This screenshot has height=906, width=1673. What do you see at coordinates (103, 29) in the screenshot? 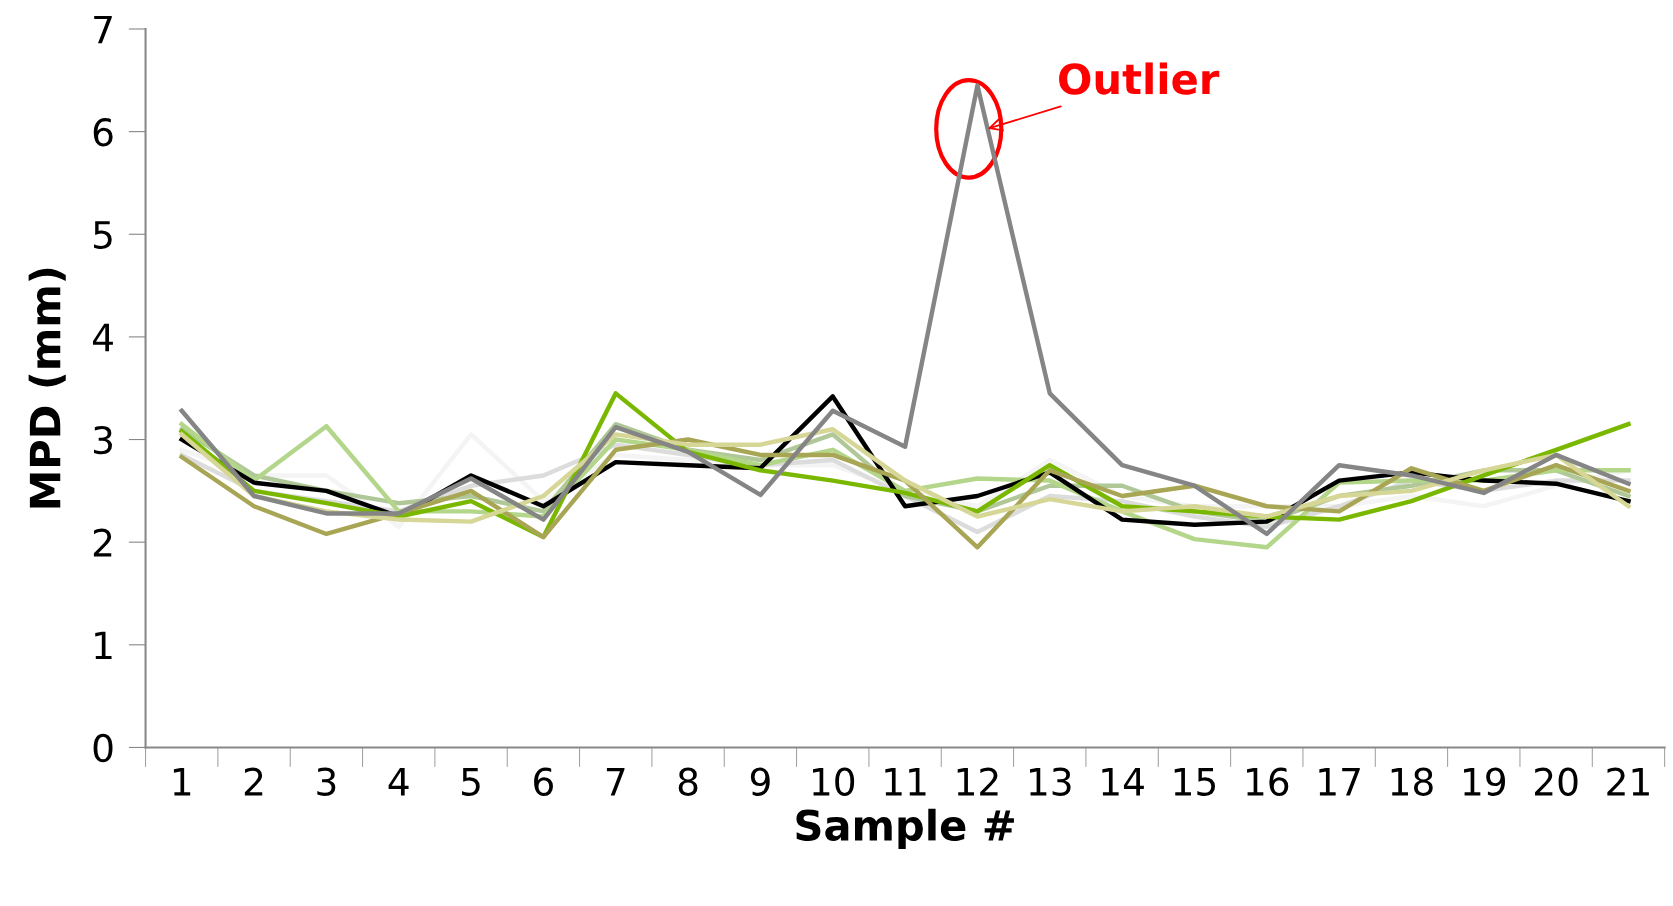
I see `y-tick-label: 7` at bounding box center [103, 29].